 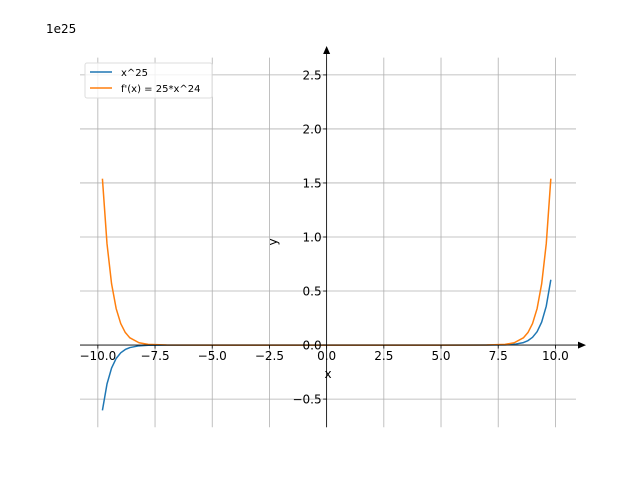 What do you see at coordinates (154, 356) in the screenshot?
I see `x-tick-label: −7.5` at bounding box center [154, 356].